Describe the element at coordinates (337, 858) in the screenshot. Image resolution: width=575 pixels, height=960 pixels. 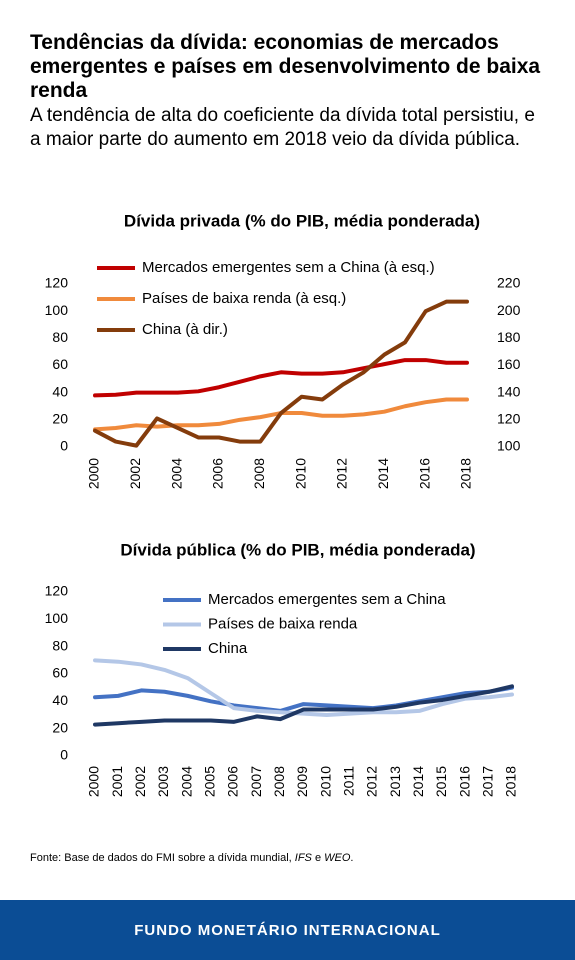
I see `source-text: WEO` at that location.